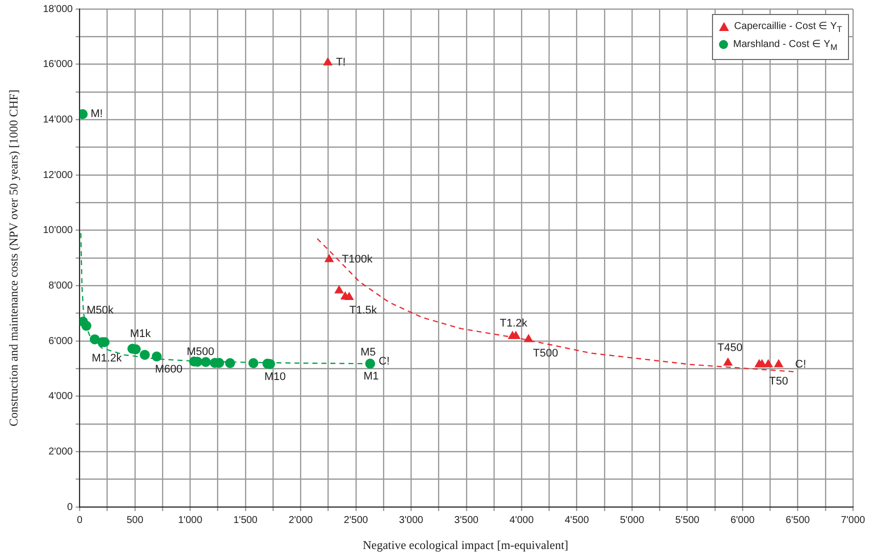 The height and width of the screenshot is (559, 881). I want to click on annotation: T50, so click(778, 382).